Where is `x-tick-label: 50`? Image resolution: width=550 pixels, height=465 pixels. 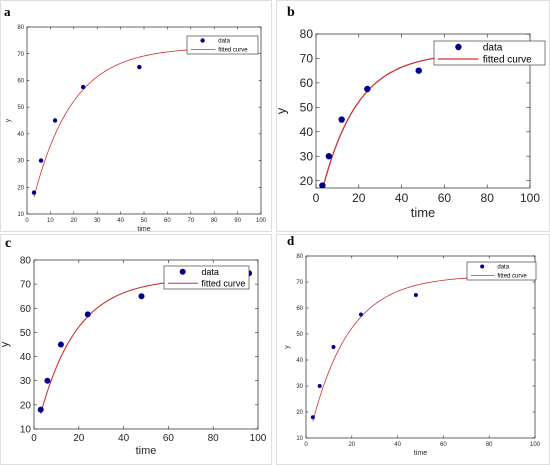
x-tick-label: 50 is located at coordinates (144, 221).